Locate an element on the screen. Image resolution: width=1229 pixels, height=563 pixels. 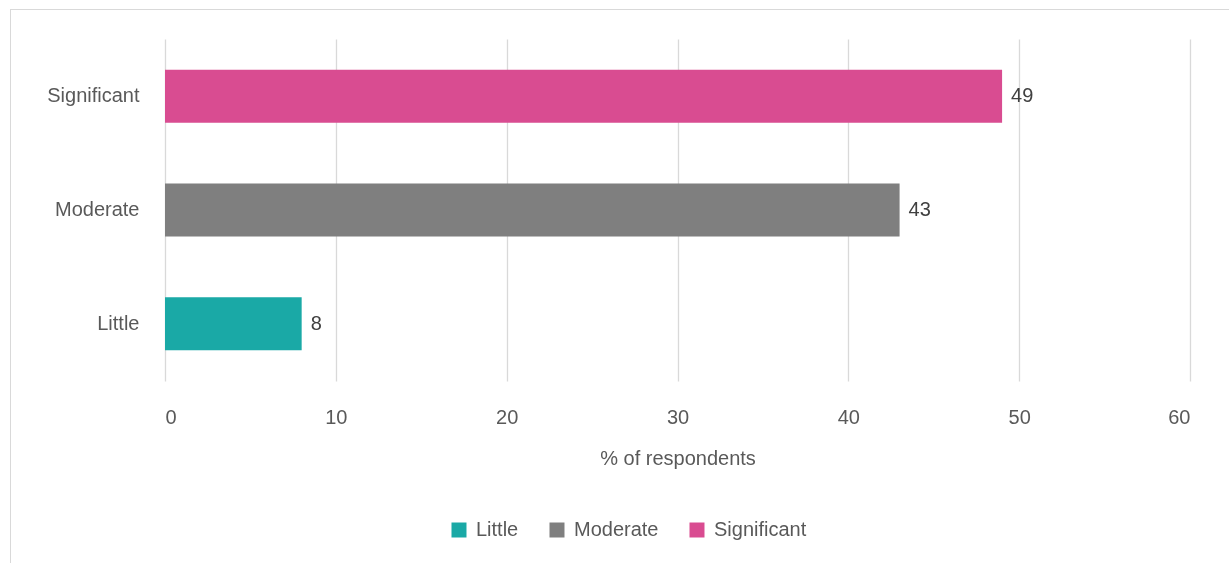
y-tick-label: Significant is located at coordinates (93, 95).